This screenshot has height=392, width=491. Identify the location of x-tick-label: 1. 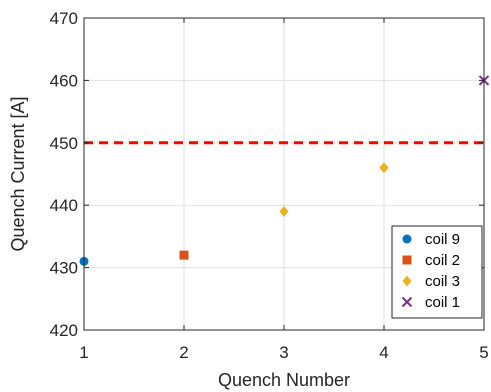
(83, 352).